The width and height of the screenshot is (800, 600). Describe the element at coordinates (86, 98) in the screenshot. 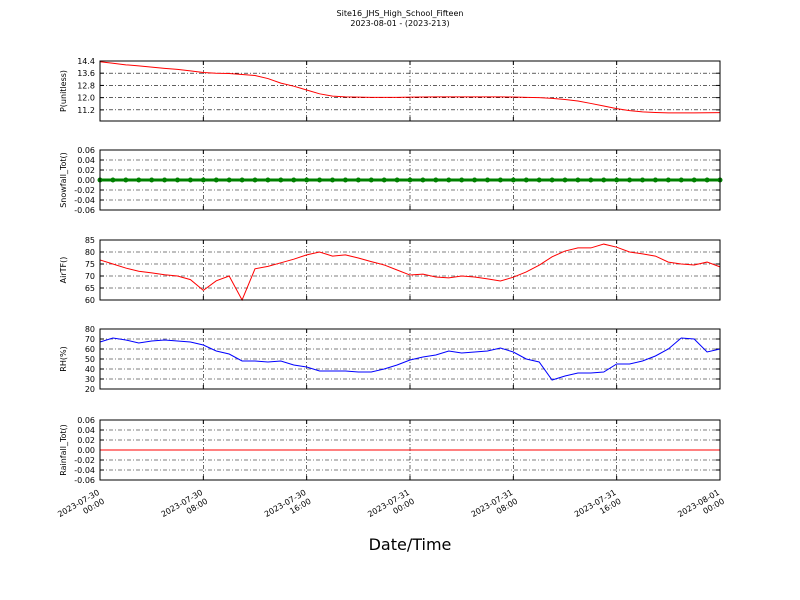

I see `y-tick-label: 12.0` at that location.